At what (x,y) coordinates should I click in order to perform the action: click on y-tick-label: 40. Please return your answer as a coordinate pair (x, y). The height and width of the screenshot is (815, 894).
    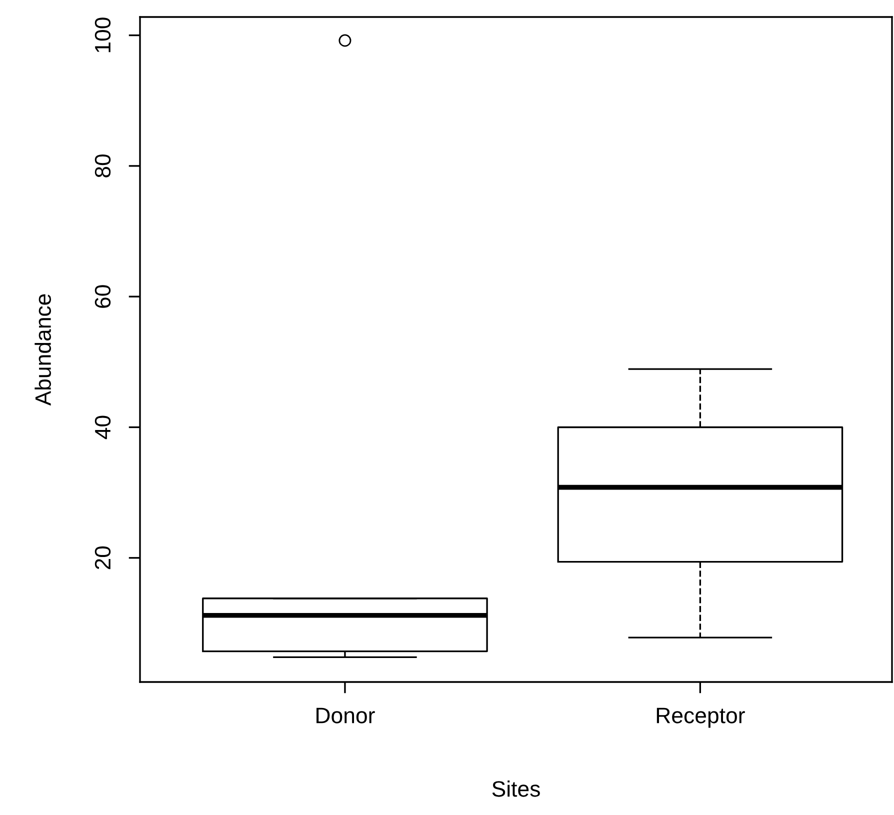
    Looking at the image, I should click on (102, 428).